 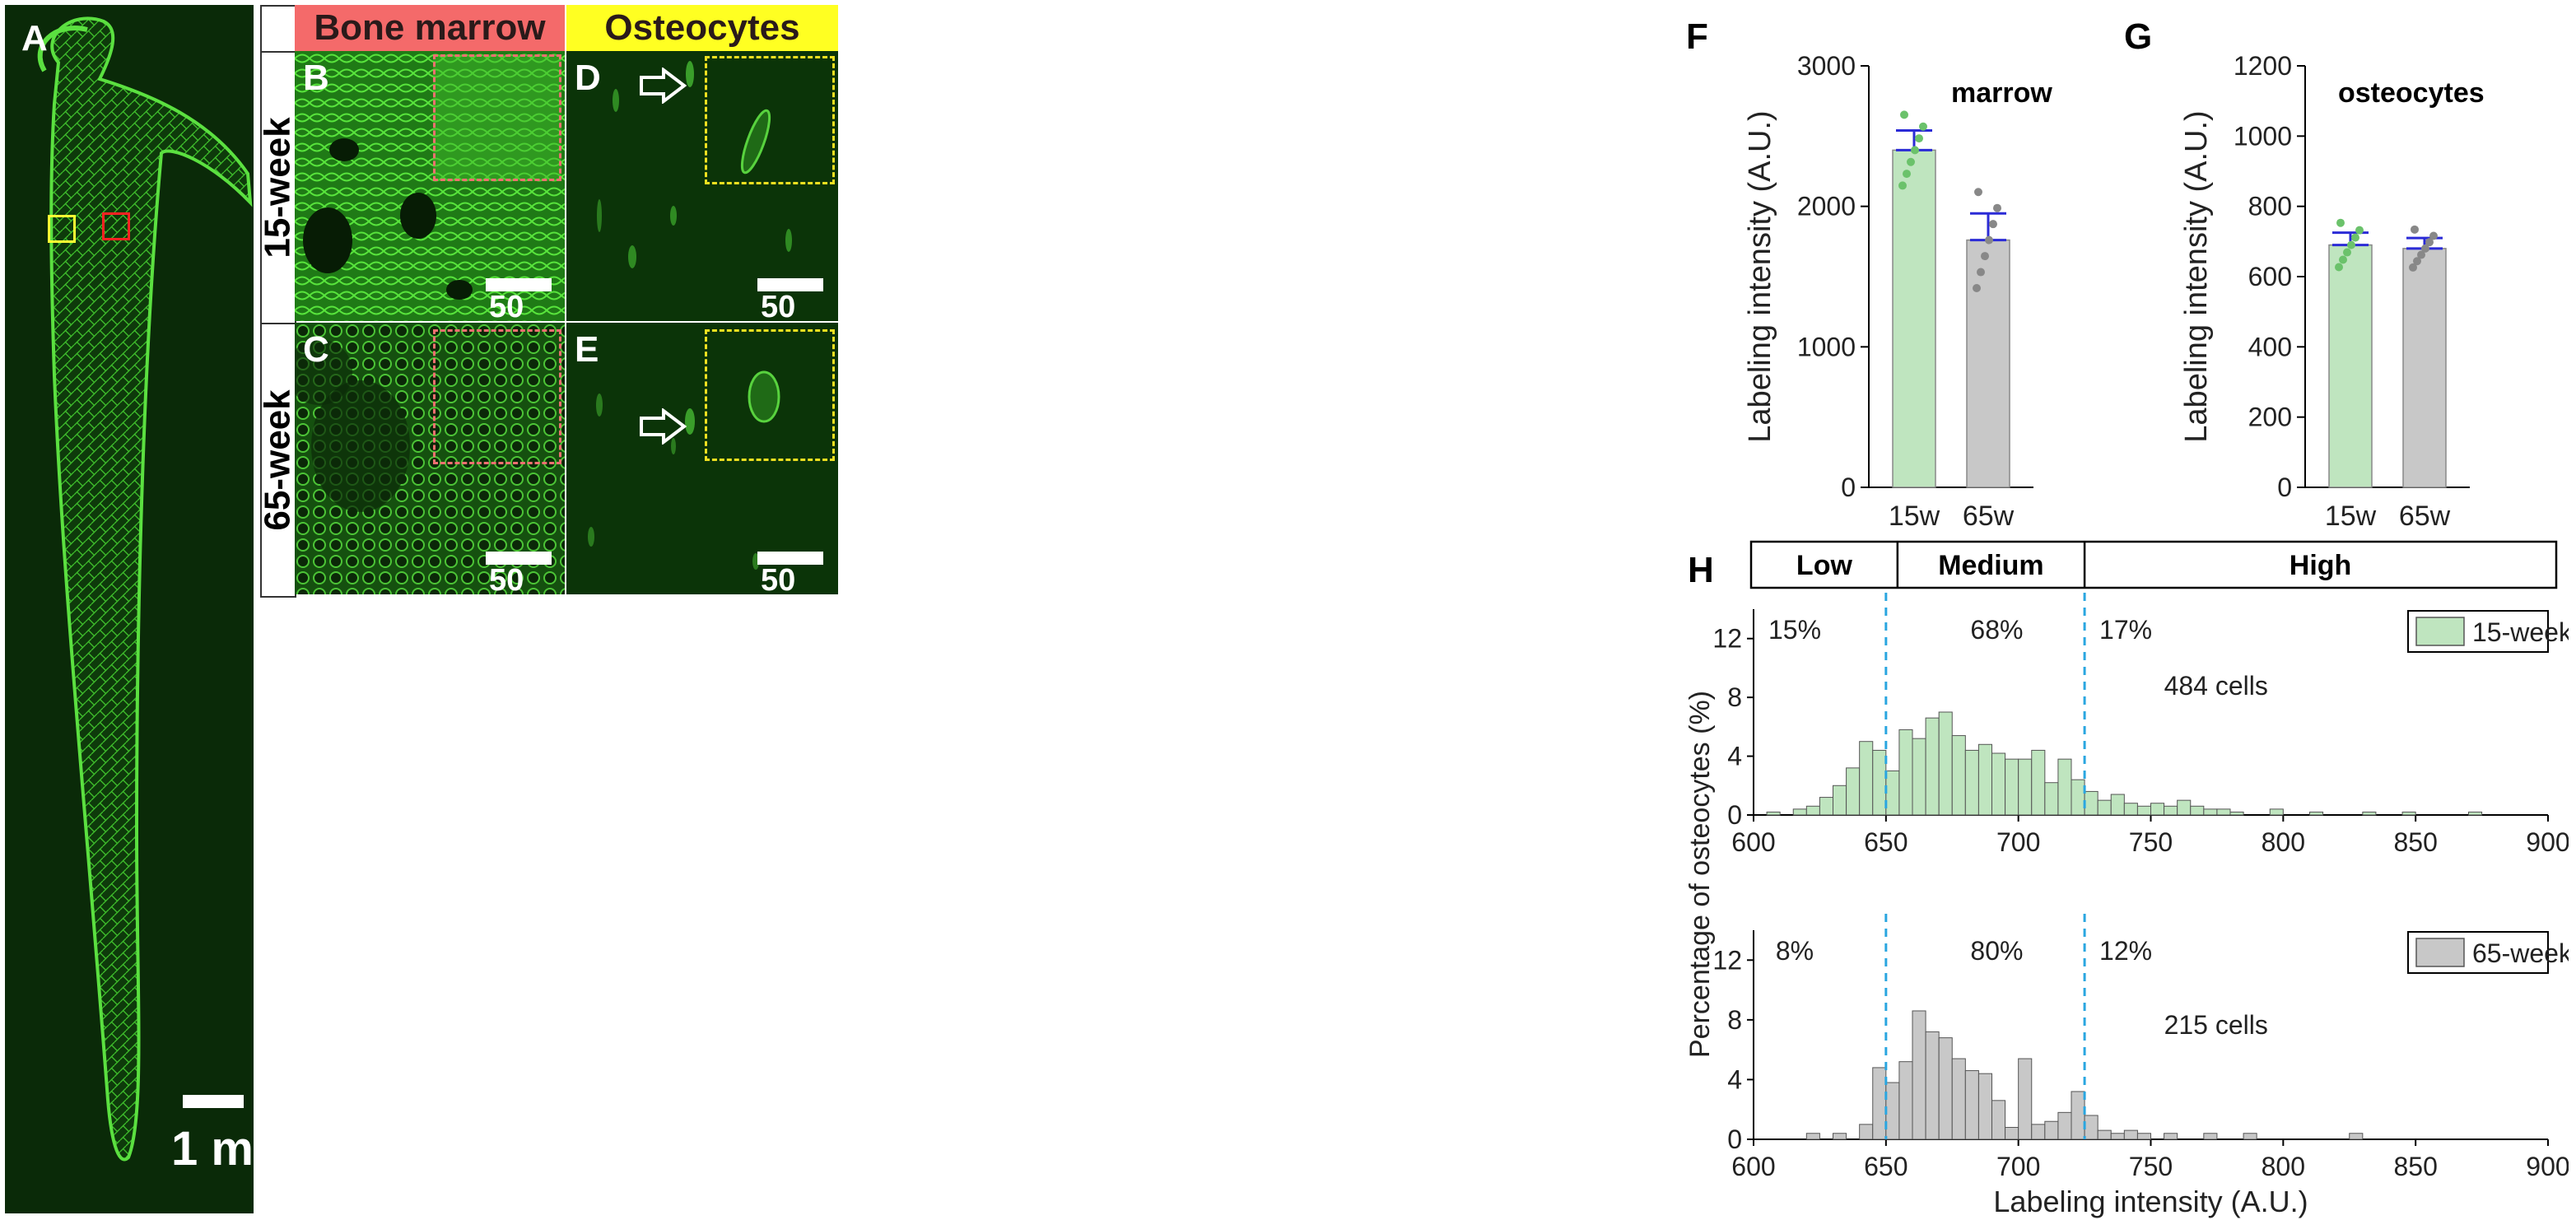 I want to click on h-15w-x-tick-label: 800, so click(x=2283, y=842).